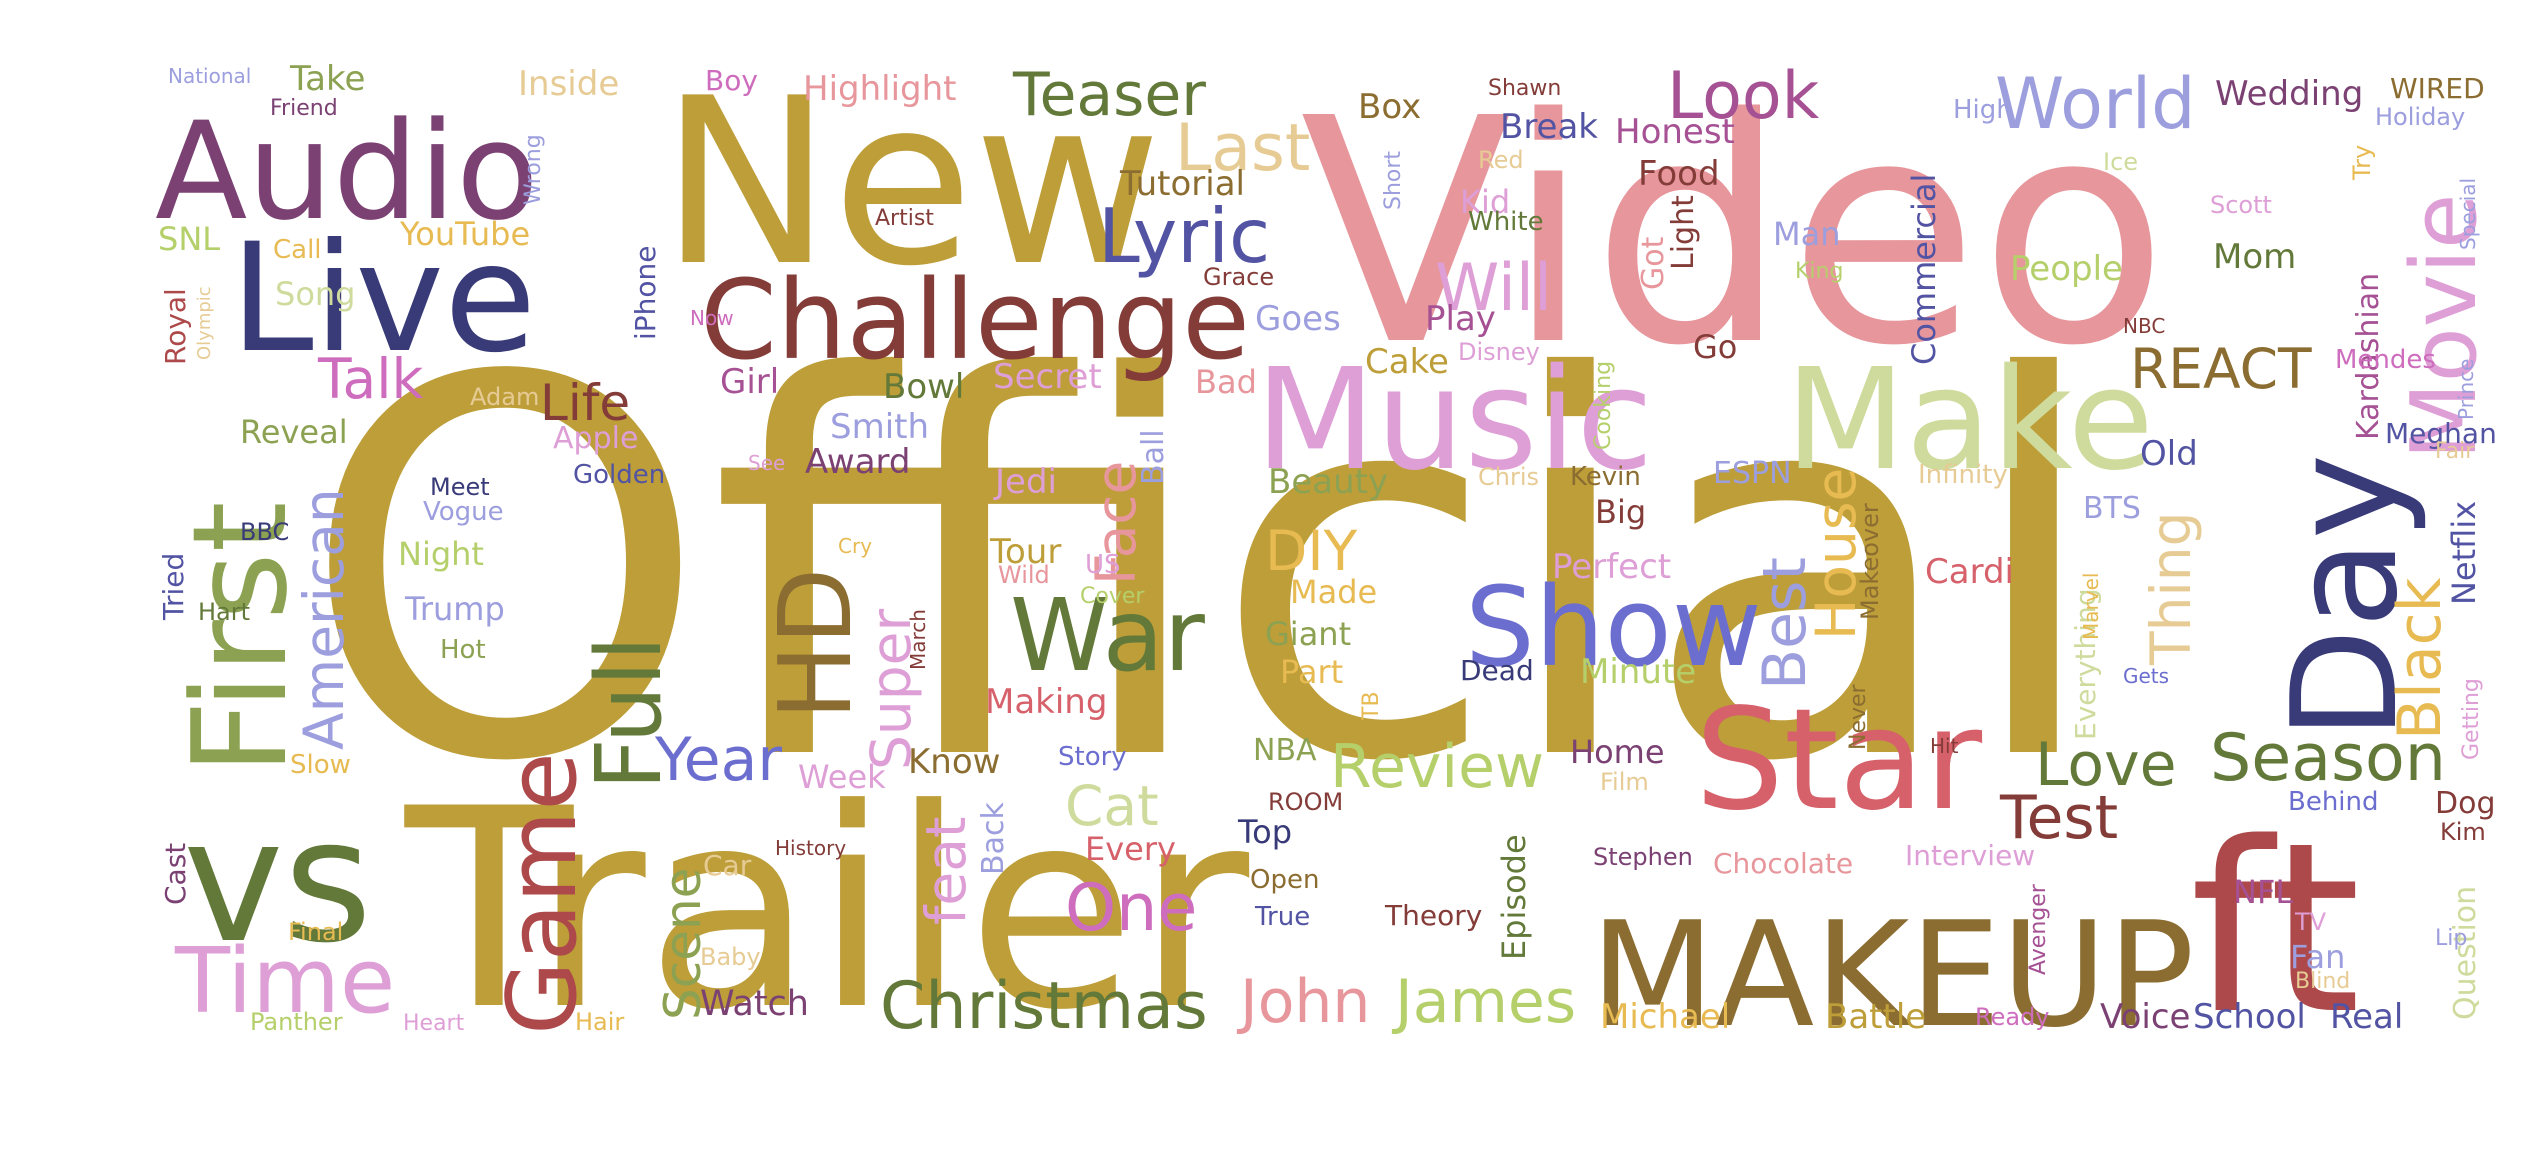  What do you see at coordinates (2091, 606) in the screenshot?
I see `word-marvel: Marvel` at bounding box center [2091, 606].